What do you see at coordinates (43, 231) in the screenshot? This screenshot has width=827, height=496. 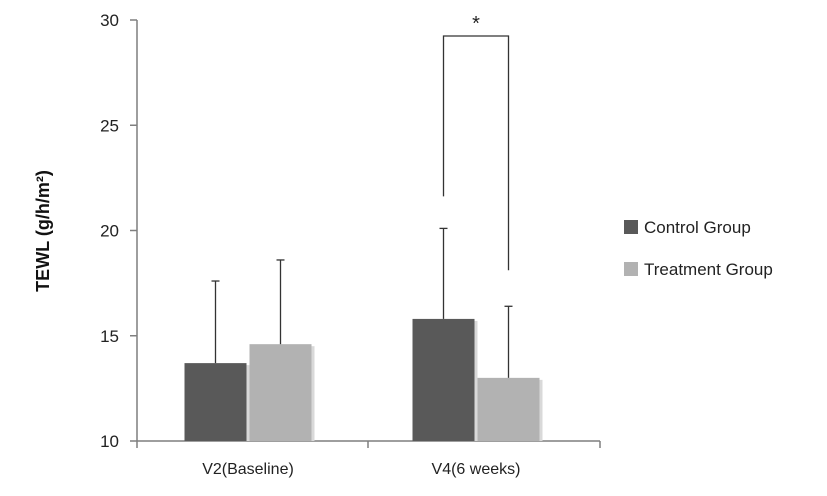 I see `y-axis-label: TEWL (g/h/m²)` at bounding box center [43, 231].